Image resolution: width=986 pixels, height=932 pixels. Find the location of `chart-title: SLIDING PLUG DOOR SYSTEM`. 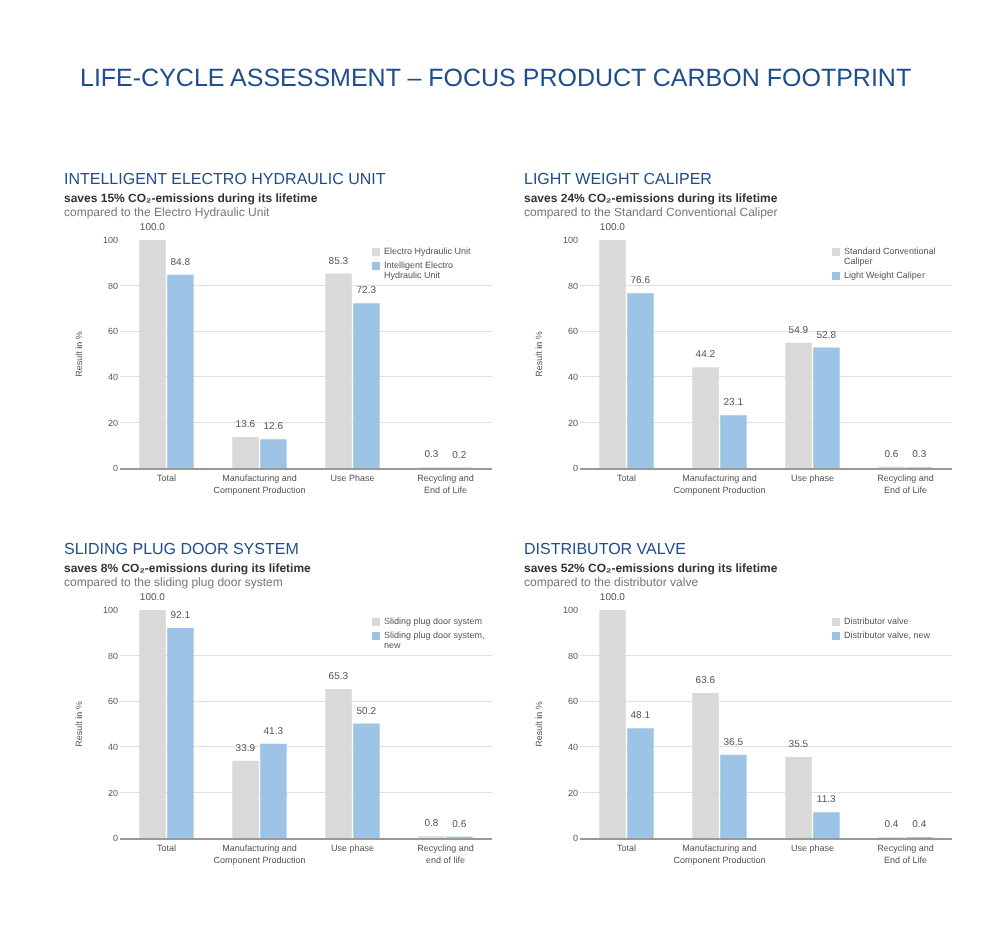

chart-title: SLIDING PLUG DOOR SYSTEM is located at coordinates (182, 549).